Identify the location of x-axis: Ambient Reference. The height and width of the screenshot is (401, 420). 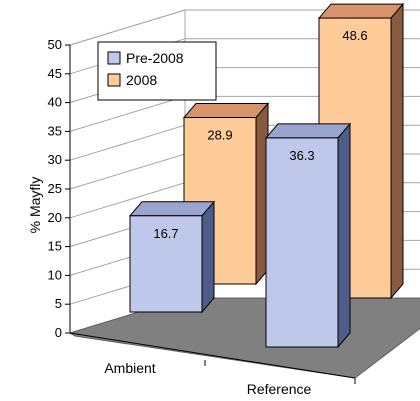
(212, 364).